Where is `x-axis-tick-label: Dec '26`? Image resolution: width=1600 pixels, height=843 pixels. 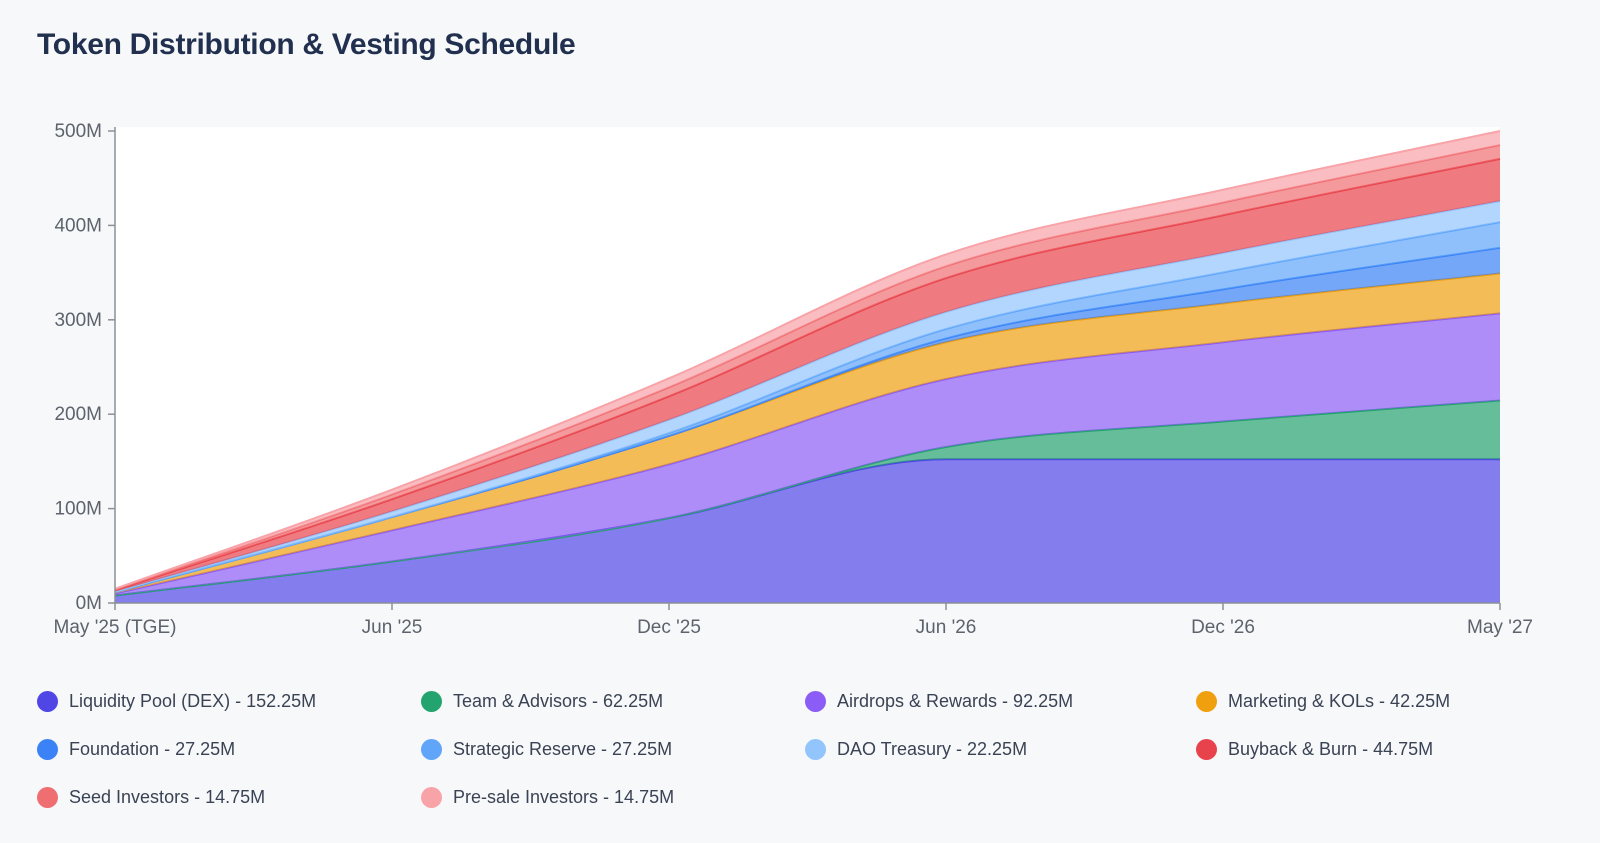
x-axis-tick-label: Dec '26 is located at coordinates (1223, 627).